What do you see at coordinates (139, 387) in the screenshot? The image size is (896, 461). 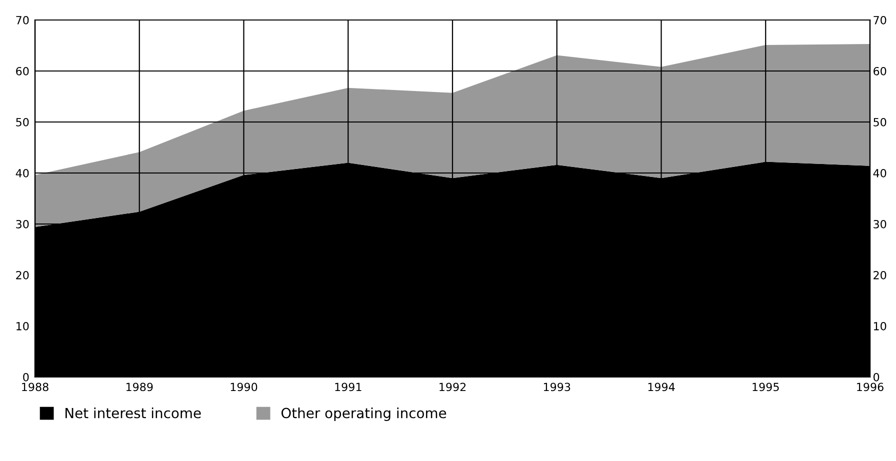 I see `x-tick-label: 1989` at bounding box center [139, 387].